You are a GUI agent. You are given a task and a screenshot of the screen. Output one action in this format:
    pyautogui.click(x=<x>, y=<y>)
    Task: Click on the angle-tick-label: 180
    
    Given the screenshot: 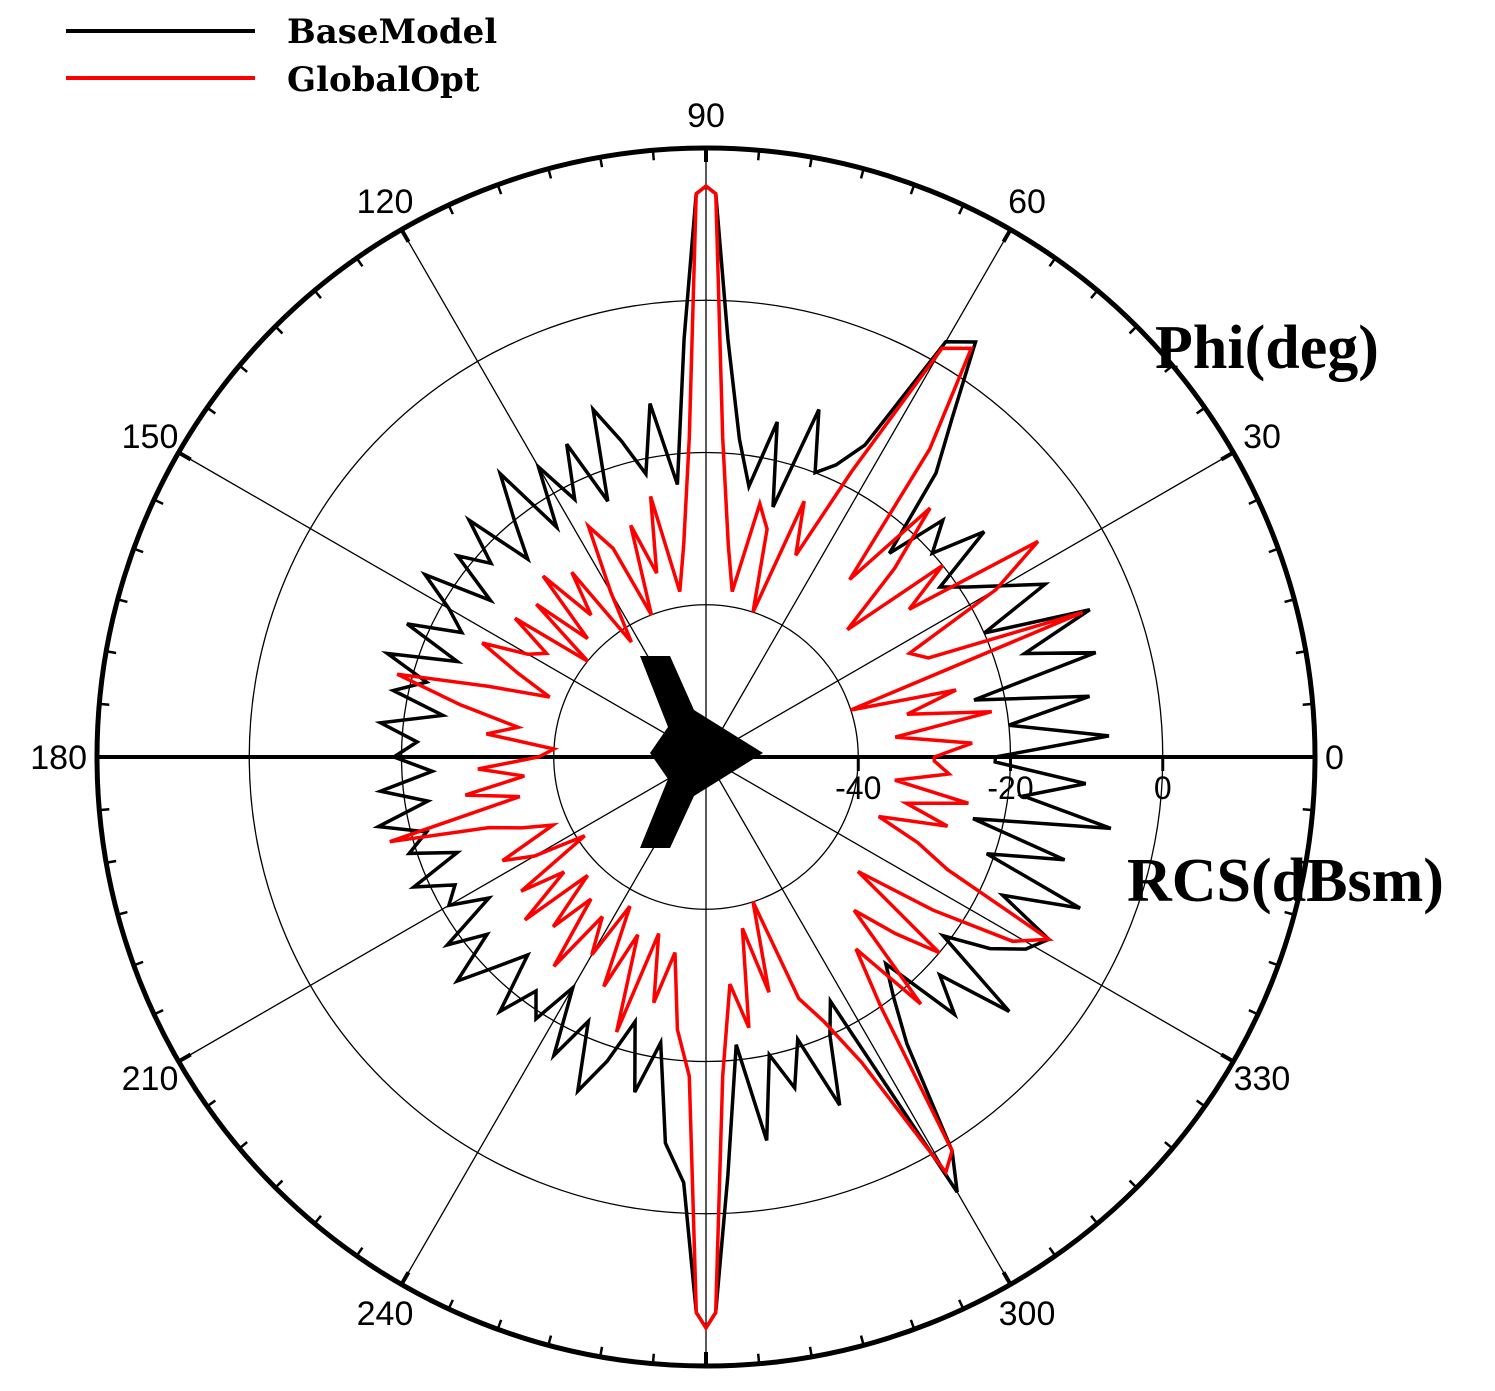 What is the action you would take?
    pyautogui.click(x=58, y=758)
    